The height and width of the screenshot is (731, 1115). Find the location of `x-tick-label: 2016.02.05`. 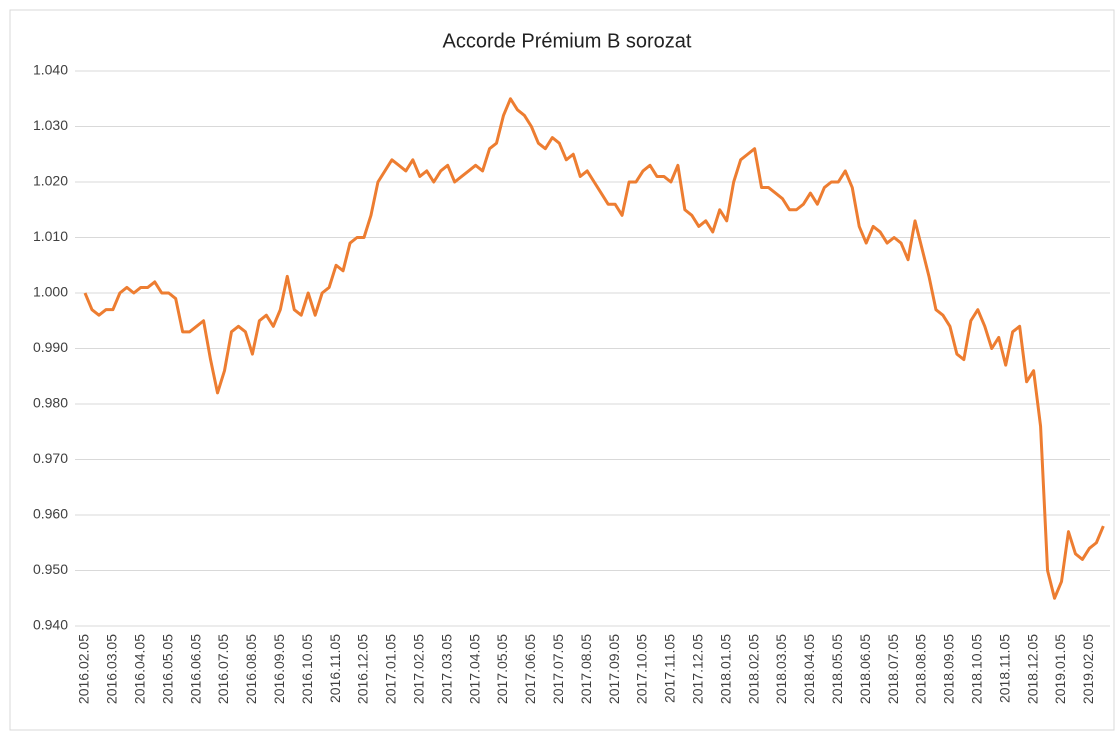

x-tick-label: 2016.02.05 is located at coordinates (84, 669).